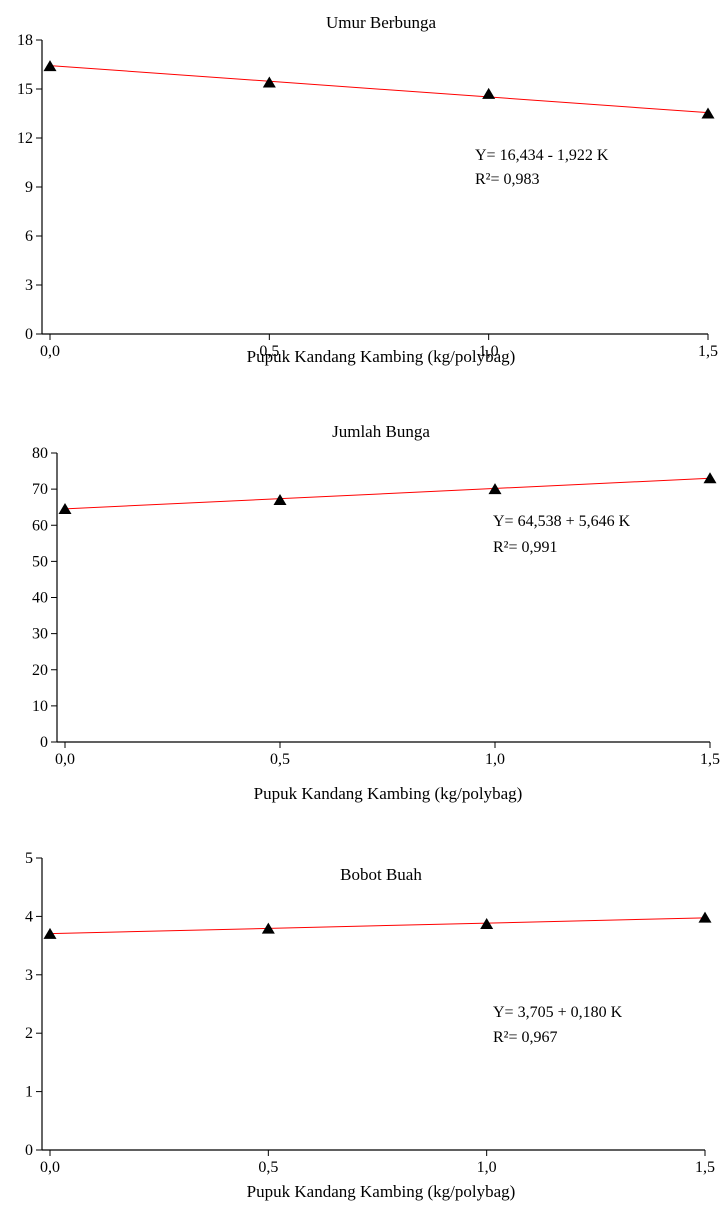 The height and width of the screenshot is (1209, 723). Describe the element at coordinates (29, 916) in the screenshot. I see `y-tick-label: 4` at that location.